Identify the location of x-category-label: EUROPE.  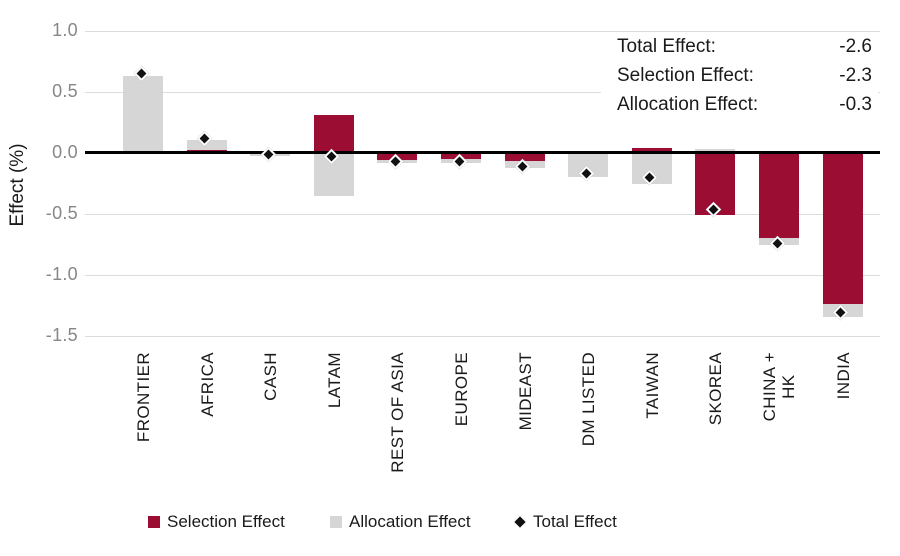
(461, 427).